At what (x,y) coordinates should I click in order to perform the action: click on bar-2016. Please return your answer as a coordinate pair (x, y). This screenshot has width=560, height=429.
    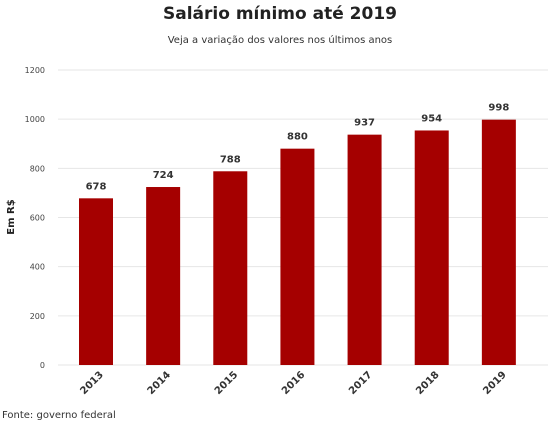
    Looking at the image, I should click on (297, 256).